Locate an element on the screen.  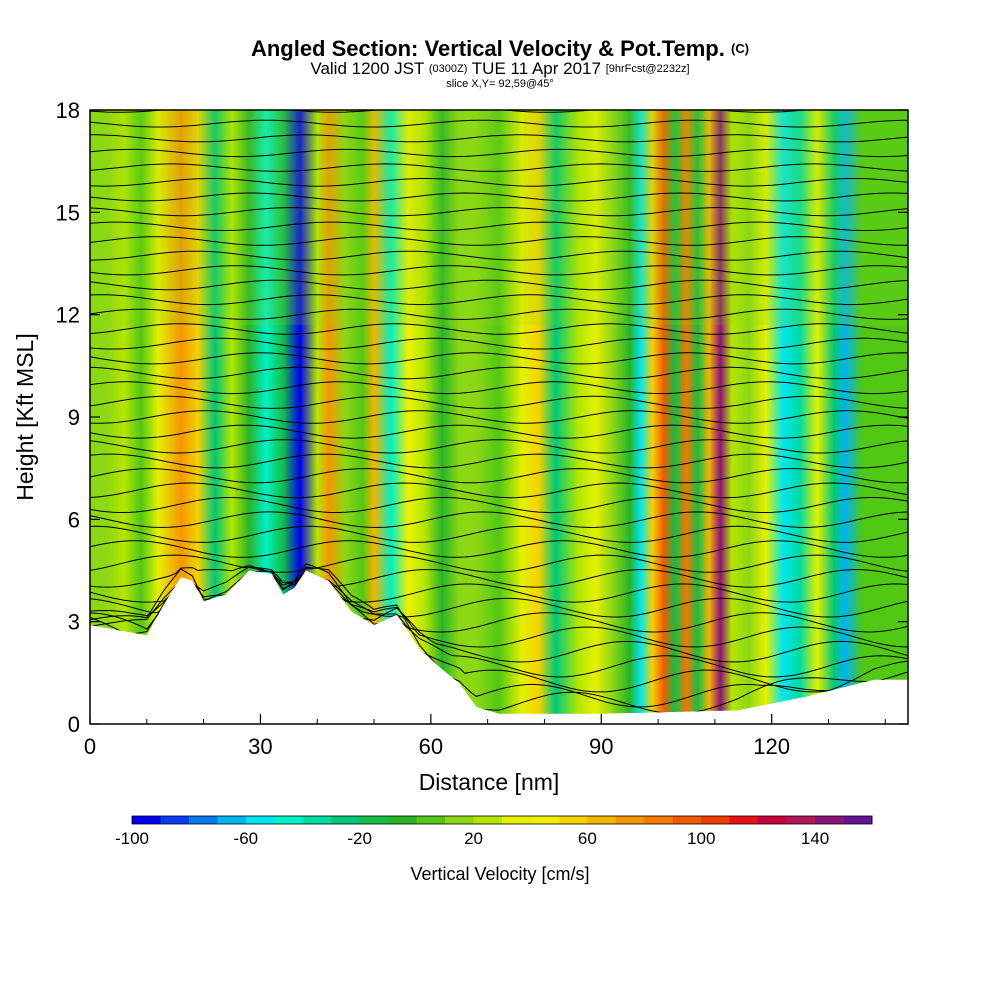
terrain-mask is located at coordinates (499, 647).